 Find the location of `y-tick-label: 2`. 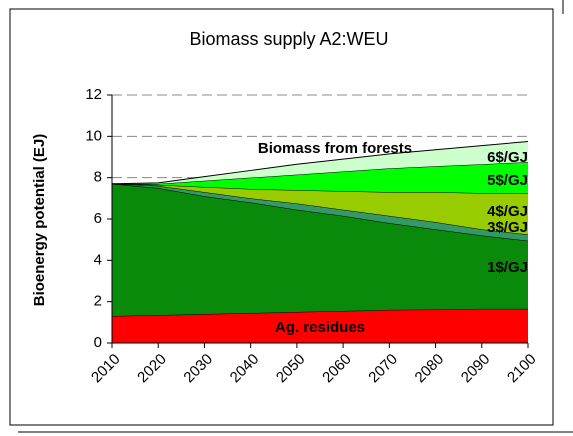

y-tick-label: 2 is located at coordinates (98, 301).